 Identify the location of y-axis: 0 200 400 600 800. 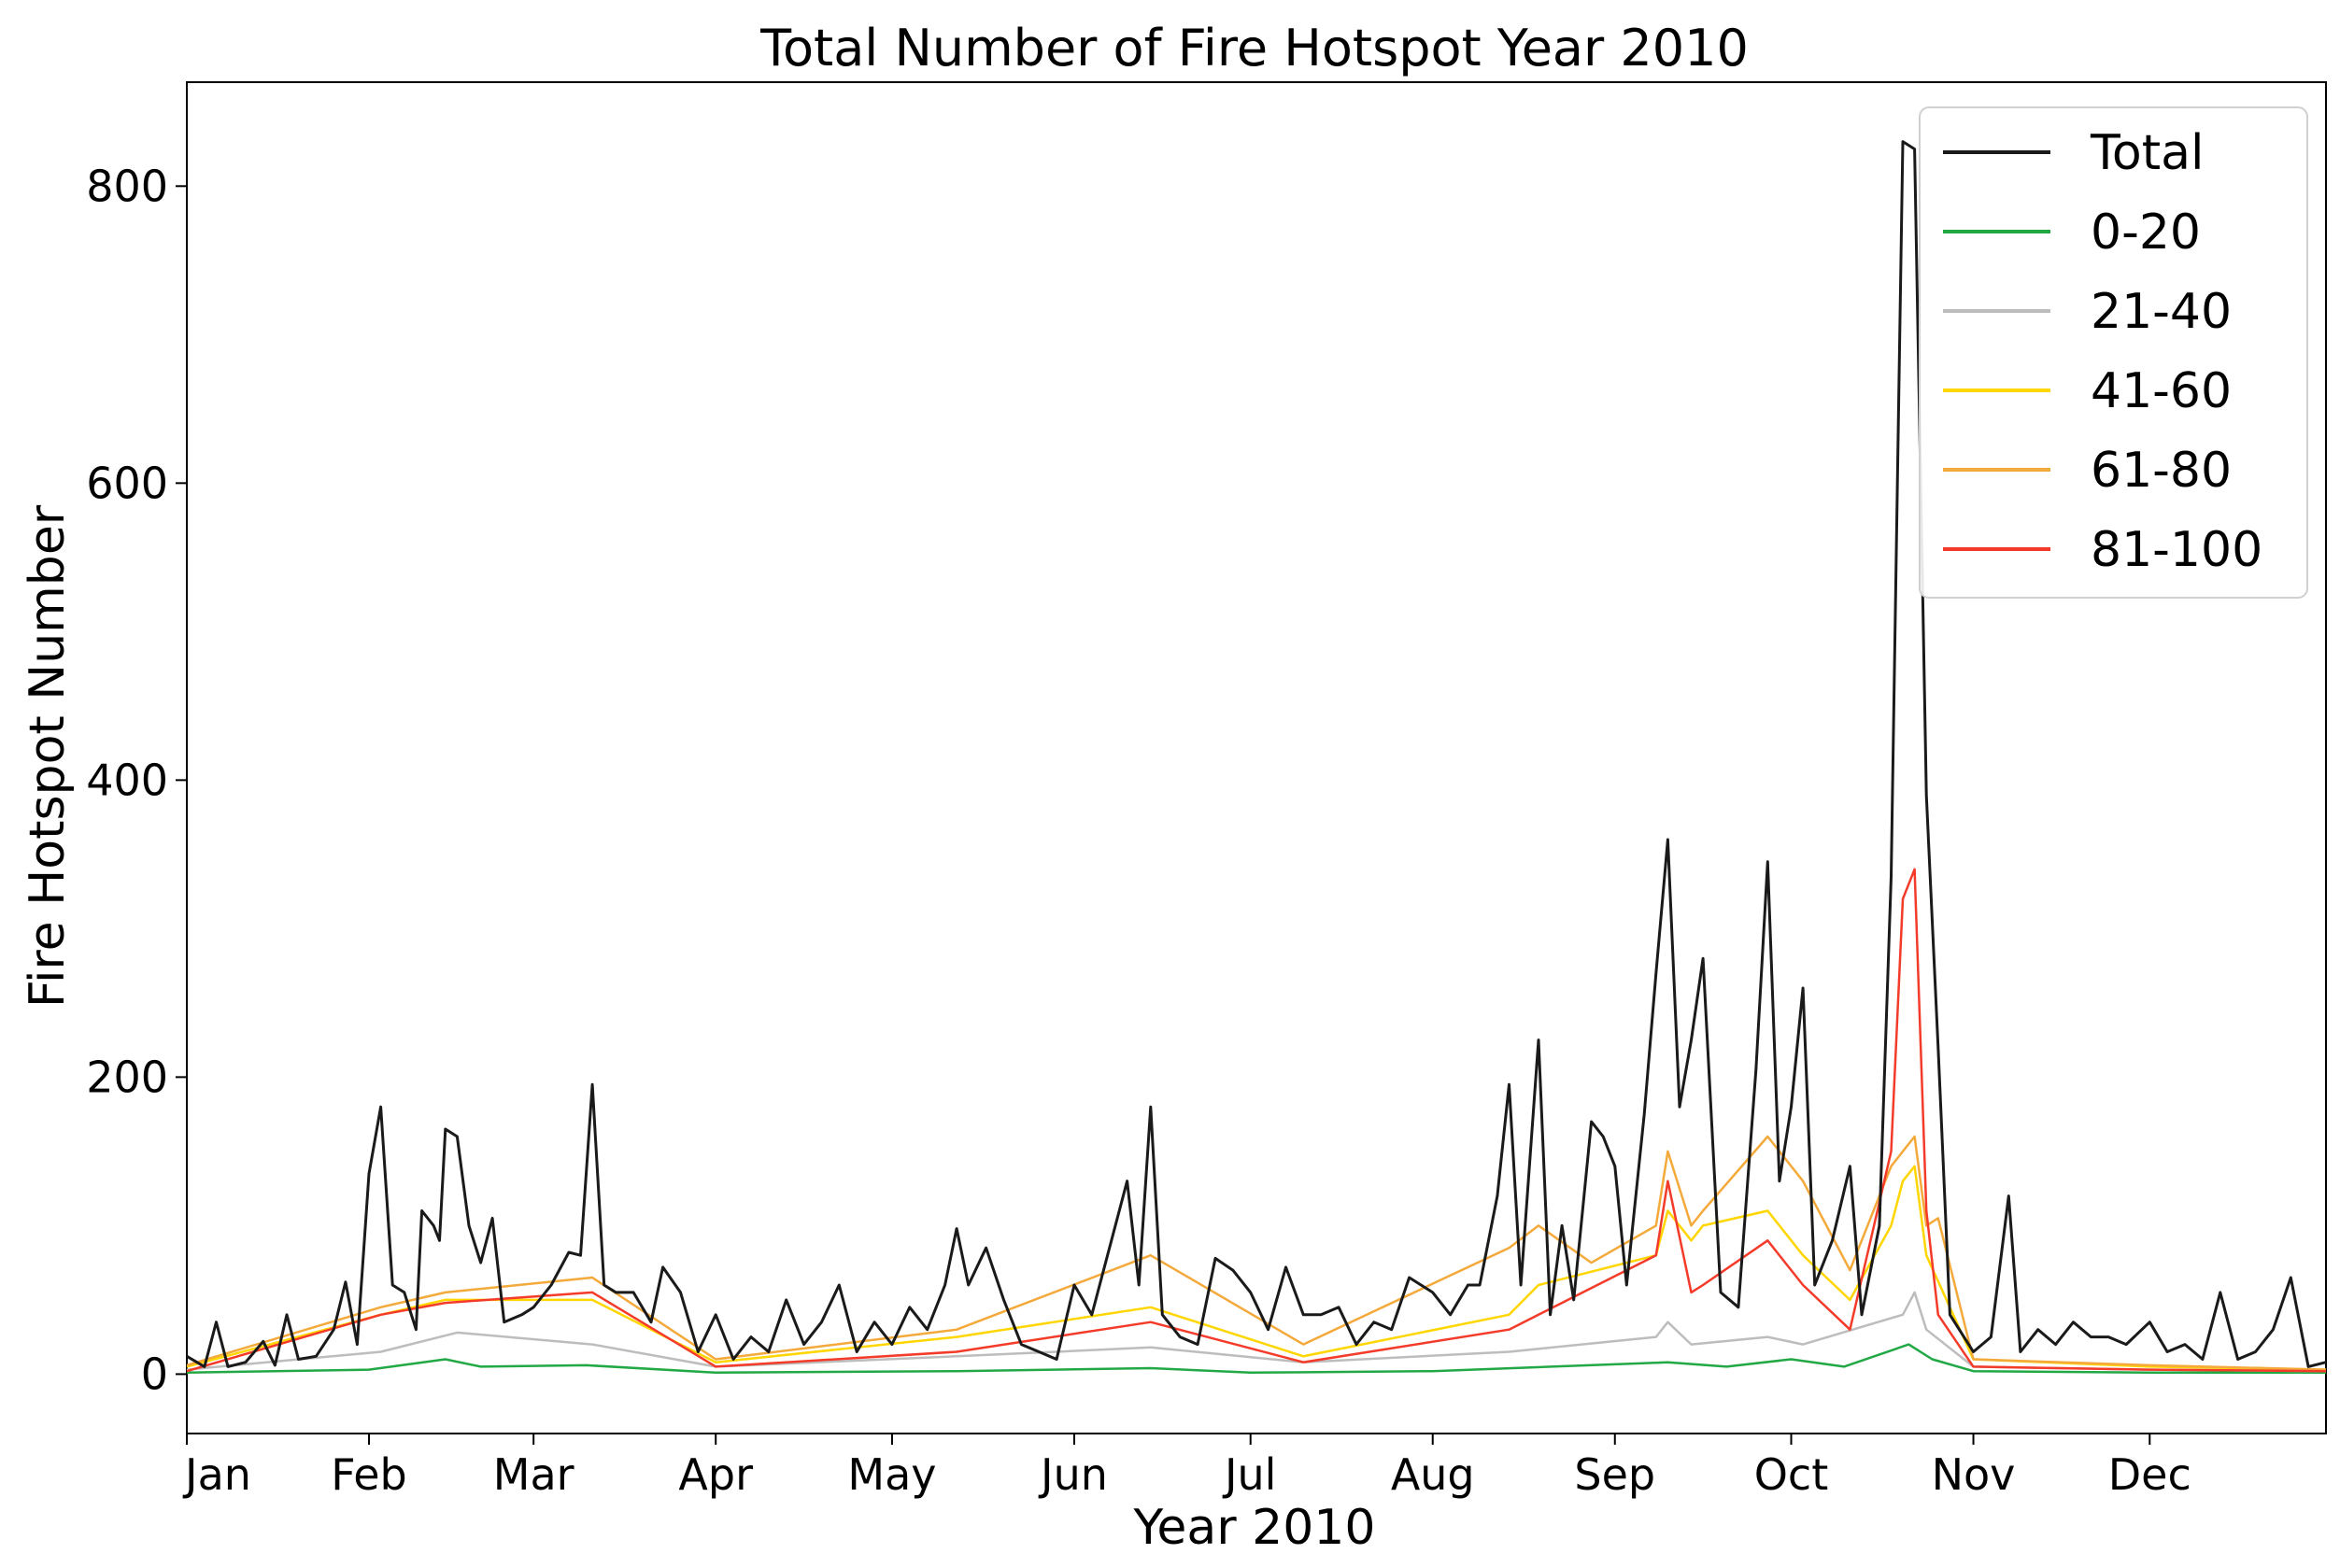
(136, 780).